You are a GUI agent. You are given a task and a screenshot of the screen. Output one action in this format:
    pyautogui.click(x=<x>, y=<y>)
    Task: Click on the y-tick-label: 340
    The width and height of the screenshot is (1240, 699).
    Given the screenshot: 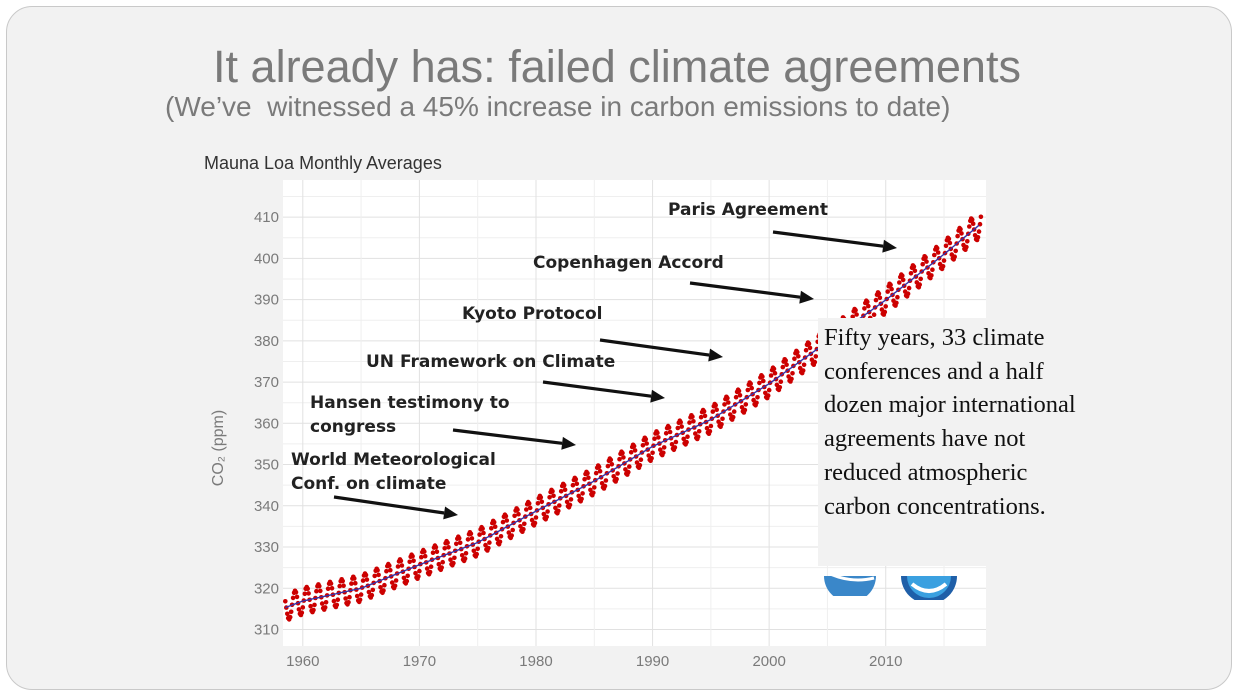 What is the action you would take?
    pyautogui.click(x=266, y=506)
    